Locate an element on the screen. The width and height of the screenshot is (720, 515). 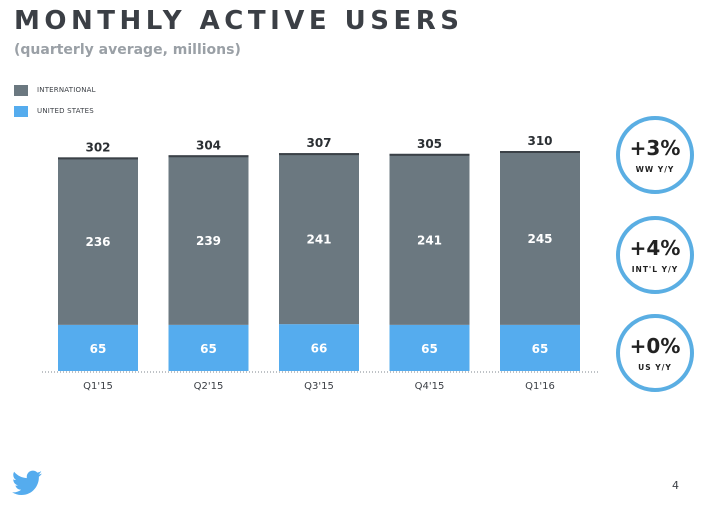
legend-item-international: INTERNATIONAL is located at coordinates (55, 90).